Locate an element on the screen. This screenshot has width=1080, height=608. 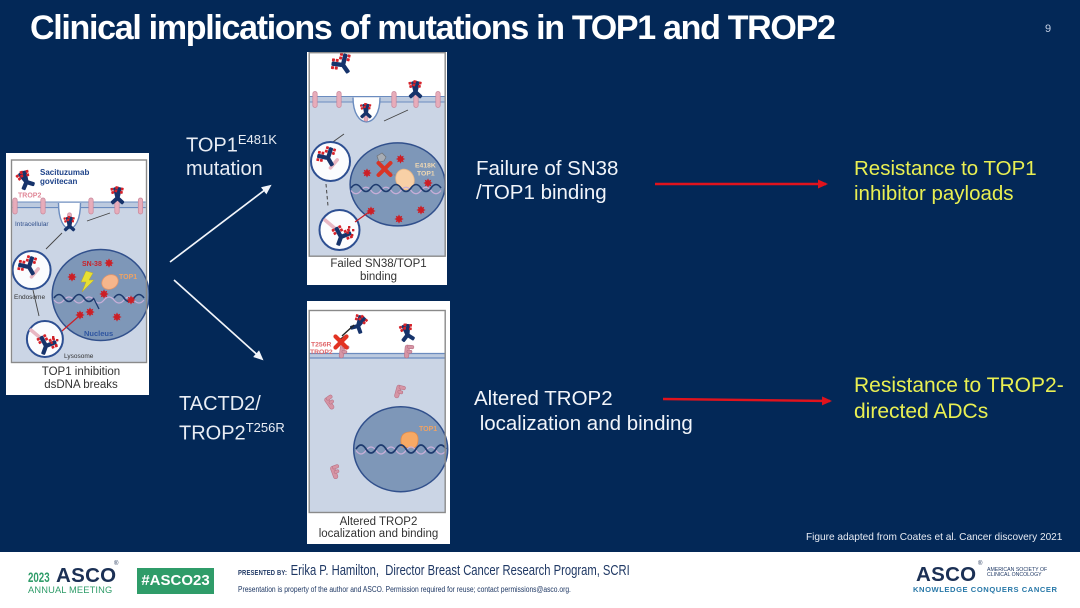
svg-text: govitecan is located at coordinates (58, 181).